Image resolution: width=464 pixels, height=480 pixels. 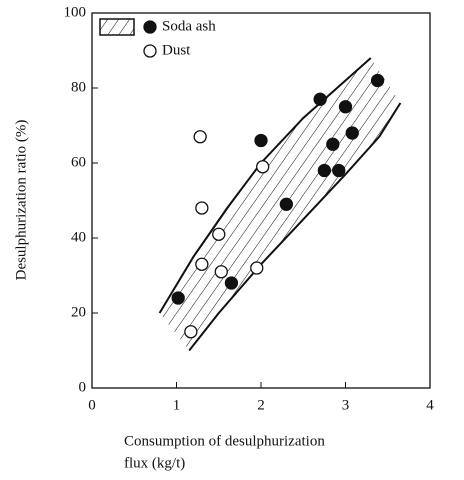 What do you see at coordinates (154, 463) in the screenshot?
I see `x-axis-label: flux (kg/t)` at bounding box center [154, 463].